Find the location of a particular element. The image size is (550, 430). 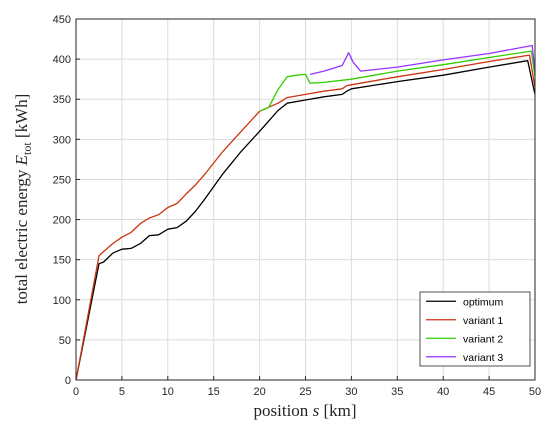

legend-label: optimum is located at coordinates (483, 302).